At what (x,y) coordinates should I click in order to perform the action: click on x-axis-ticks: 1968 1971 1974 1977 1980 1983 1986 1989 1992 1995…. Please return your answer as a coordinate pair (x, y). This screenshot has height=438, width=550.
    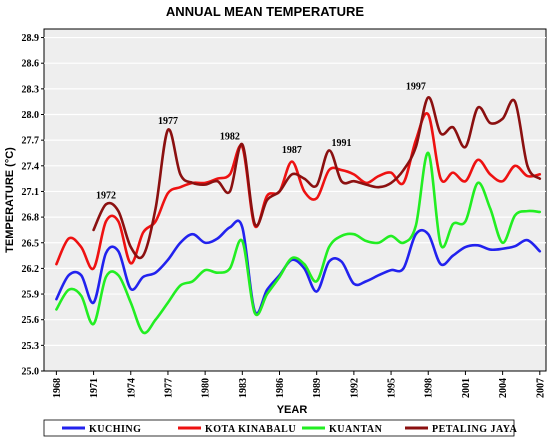
    Looking at the image, I should click on (299, 384).